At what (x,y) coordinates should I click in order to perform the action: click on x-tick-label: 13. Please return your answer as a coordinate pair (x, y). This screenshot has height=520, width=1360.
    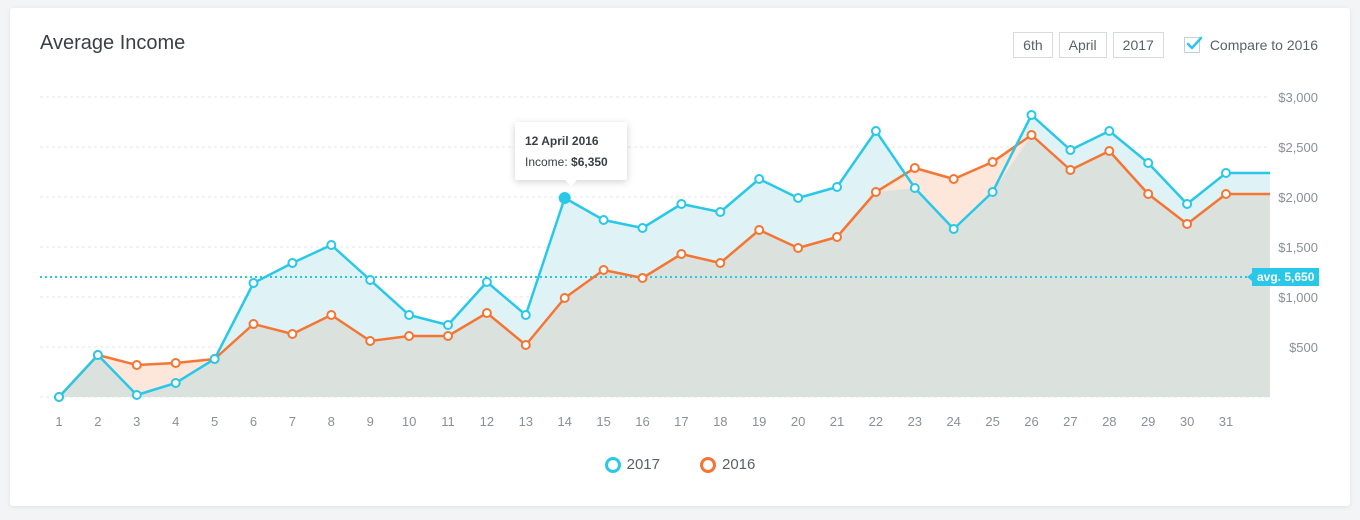
    Looking at the image, I should click on (526, 421).